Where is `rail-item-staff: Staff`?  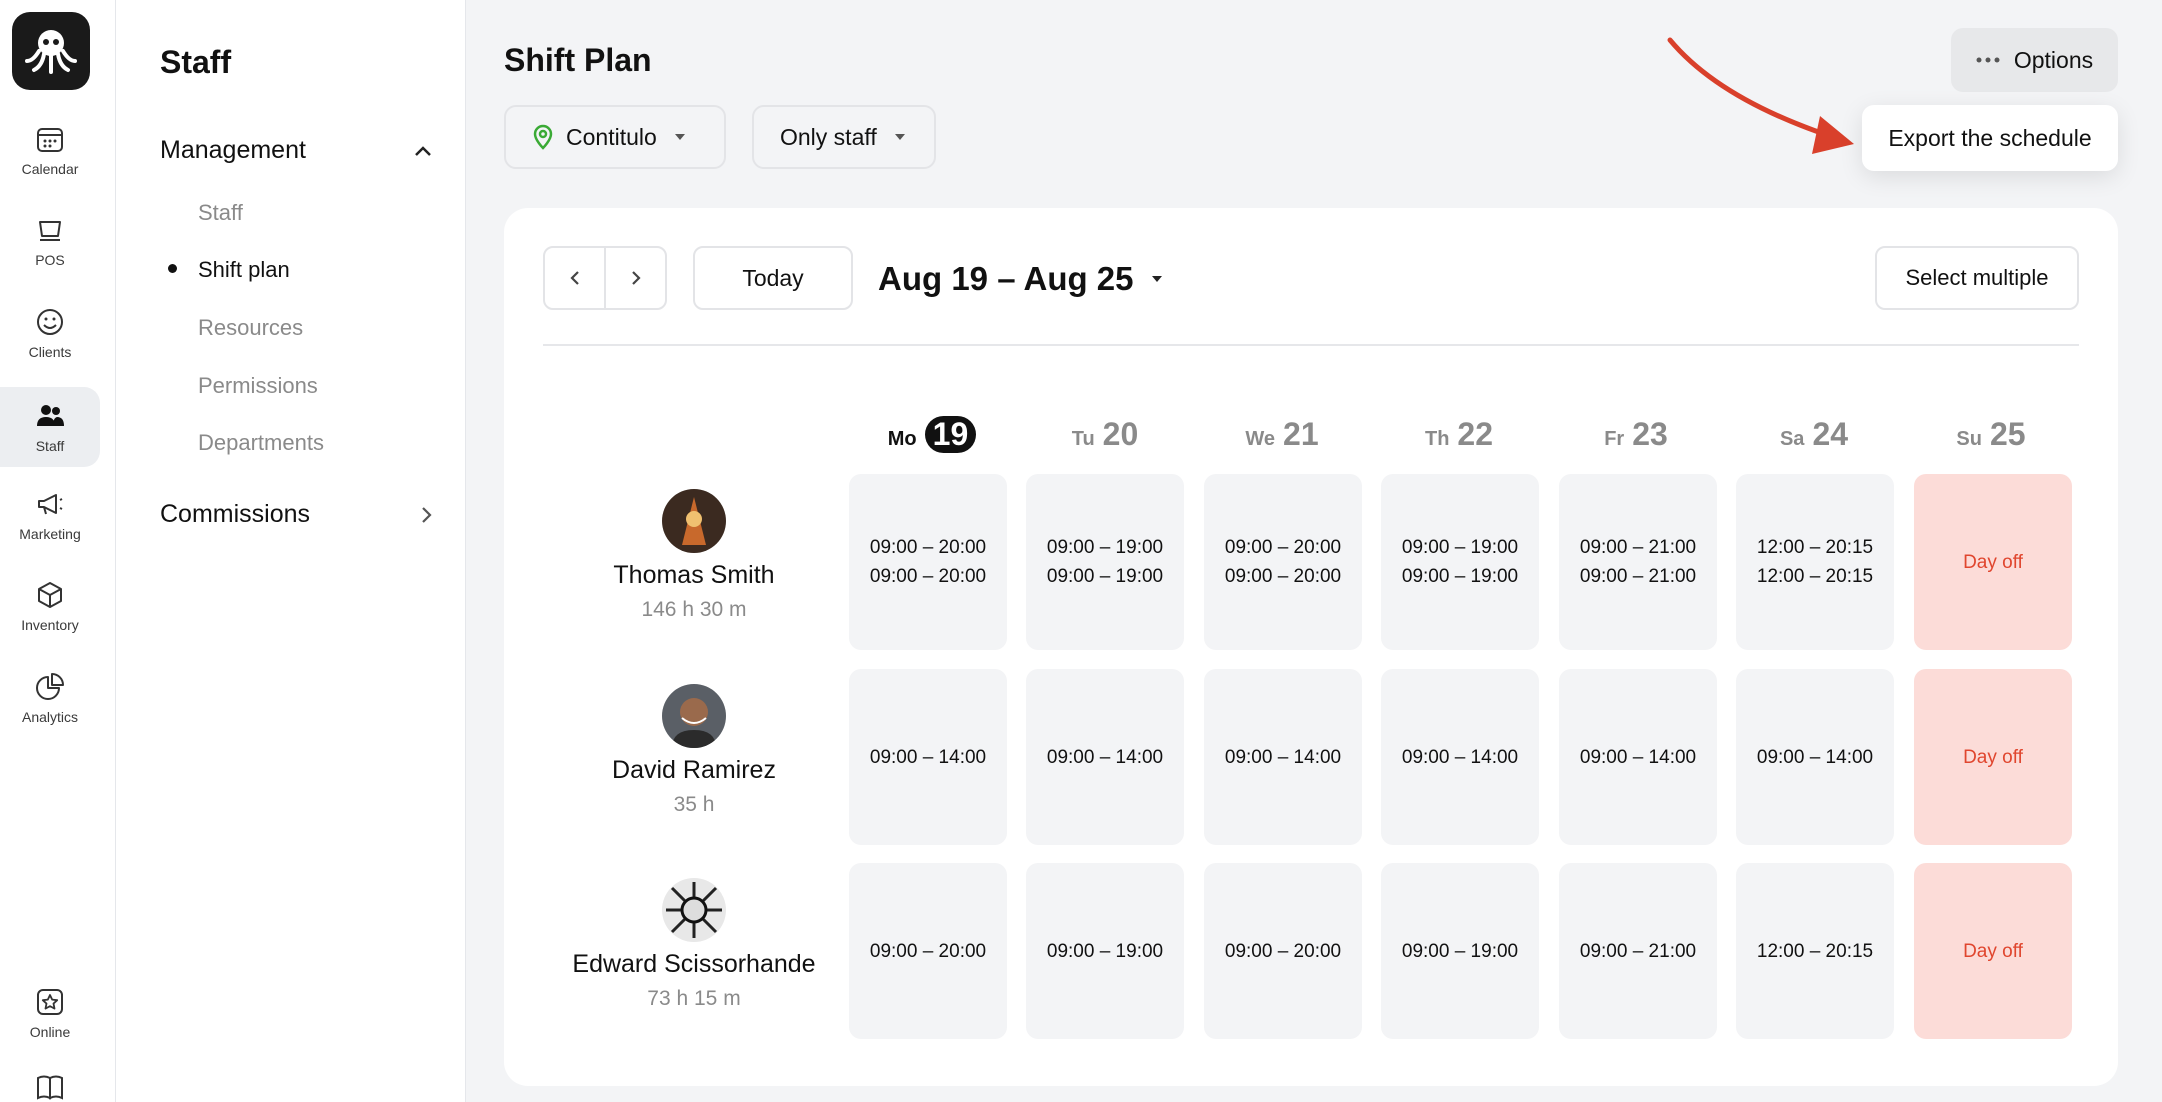
rail-item-staff: Staff is located at coordinates (50, 427).